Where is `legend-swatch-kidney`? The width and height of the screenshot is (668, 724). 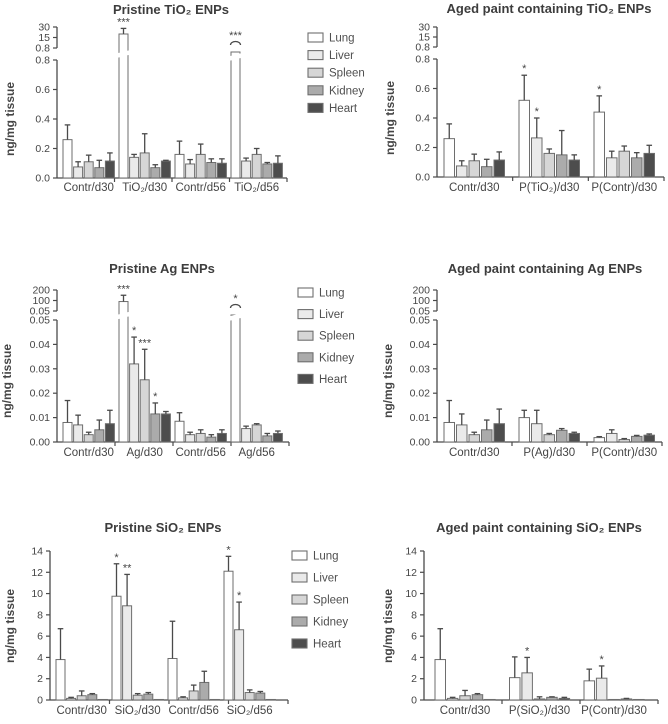
legend-swatch-kidney is located at coordinates (305, 357).